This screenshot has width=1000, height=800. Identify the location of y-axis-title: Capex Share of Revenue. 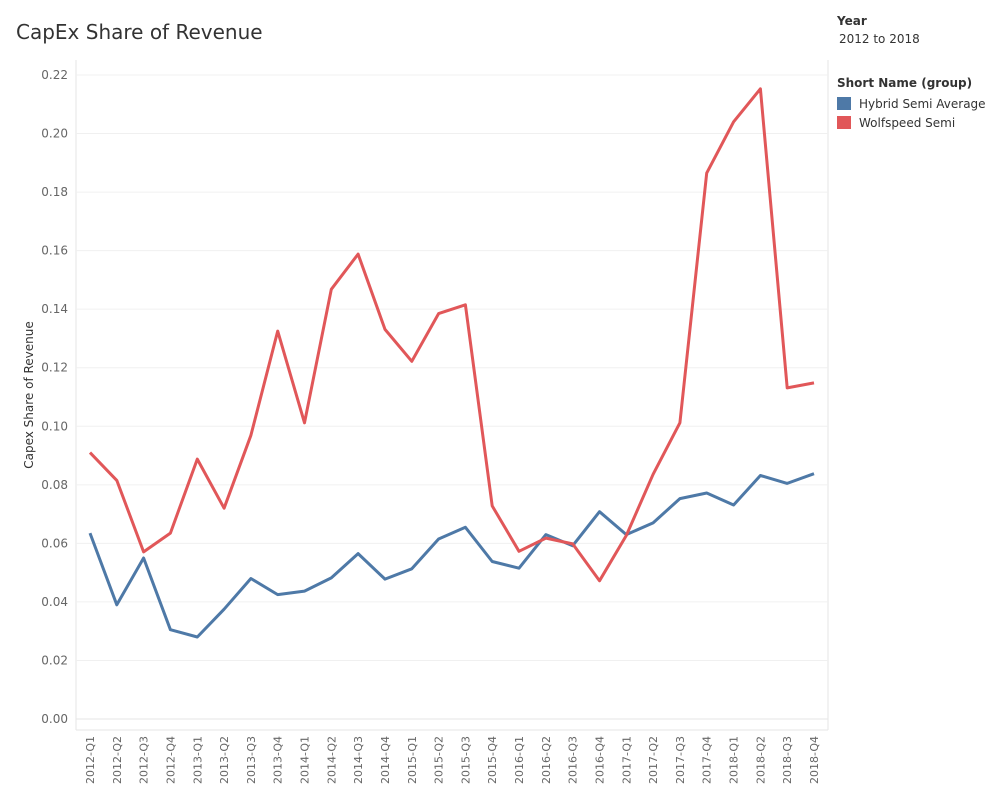
(29, 395).